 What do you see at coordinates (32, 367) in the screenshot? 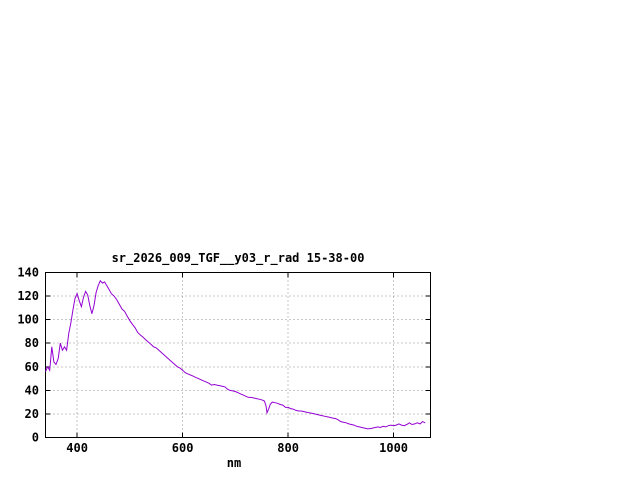
I see `y-tick-label: 60` at bounding box center [32, 367].